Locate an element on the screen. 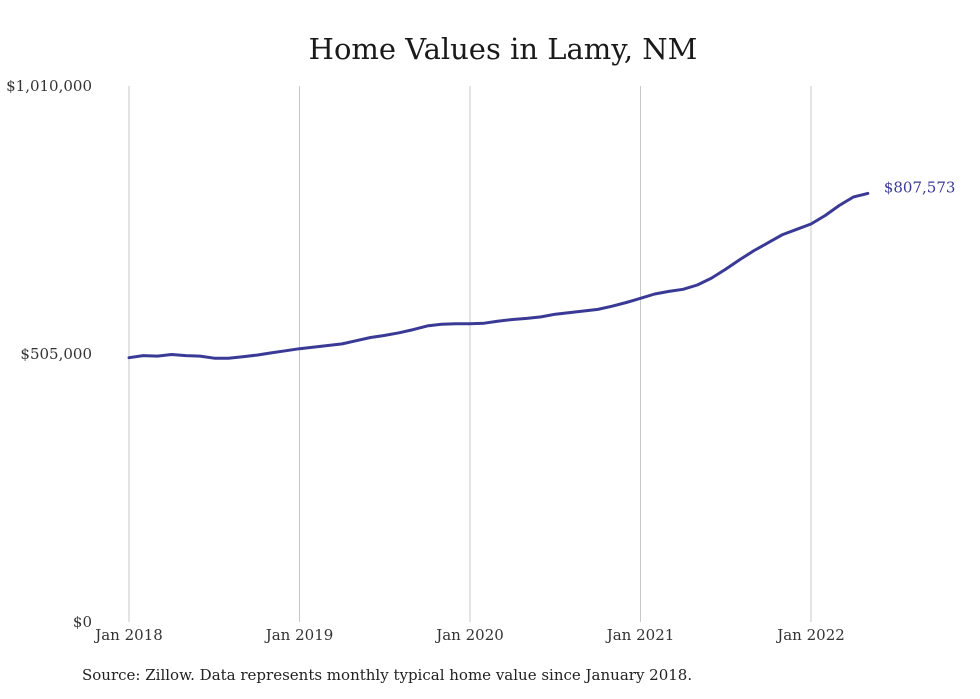  end-value-label: $807,573 is located at coordinates (920, 187).